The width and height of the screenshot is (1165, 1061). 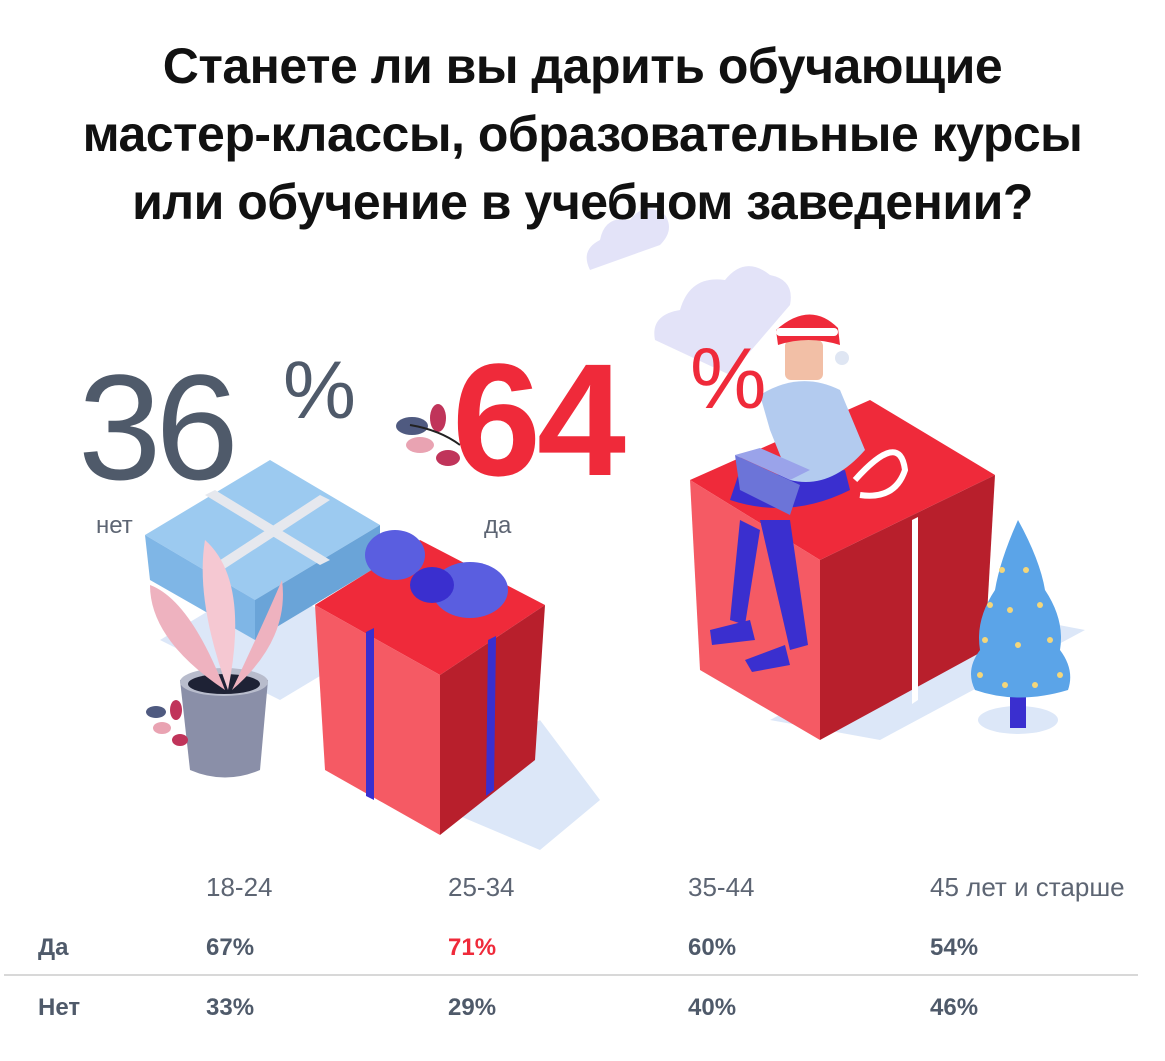 I want to click on table-cell: 60%, so click(x=712, y=947).